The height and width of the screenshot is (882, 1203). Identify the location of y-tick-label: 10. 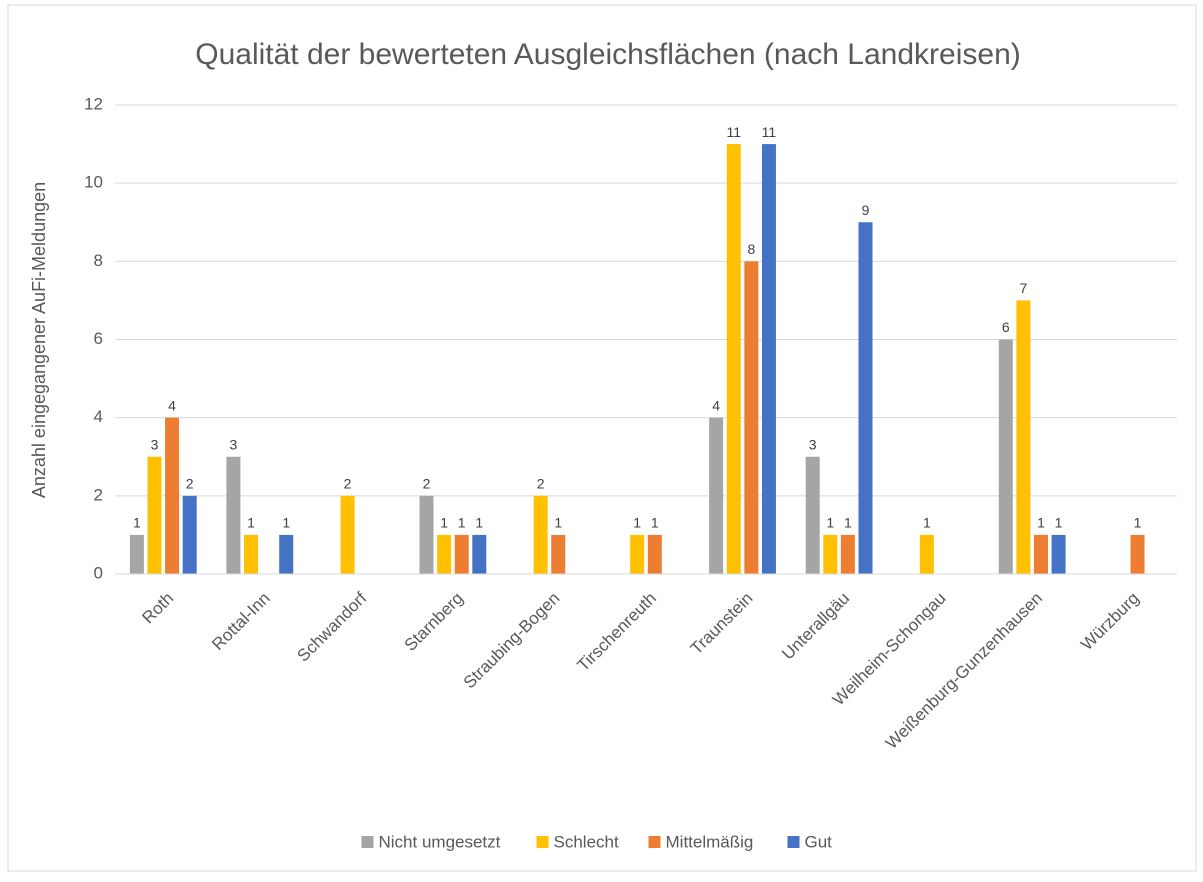
(93, 182).